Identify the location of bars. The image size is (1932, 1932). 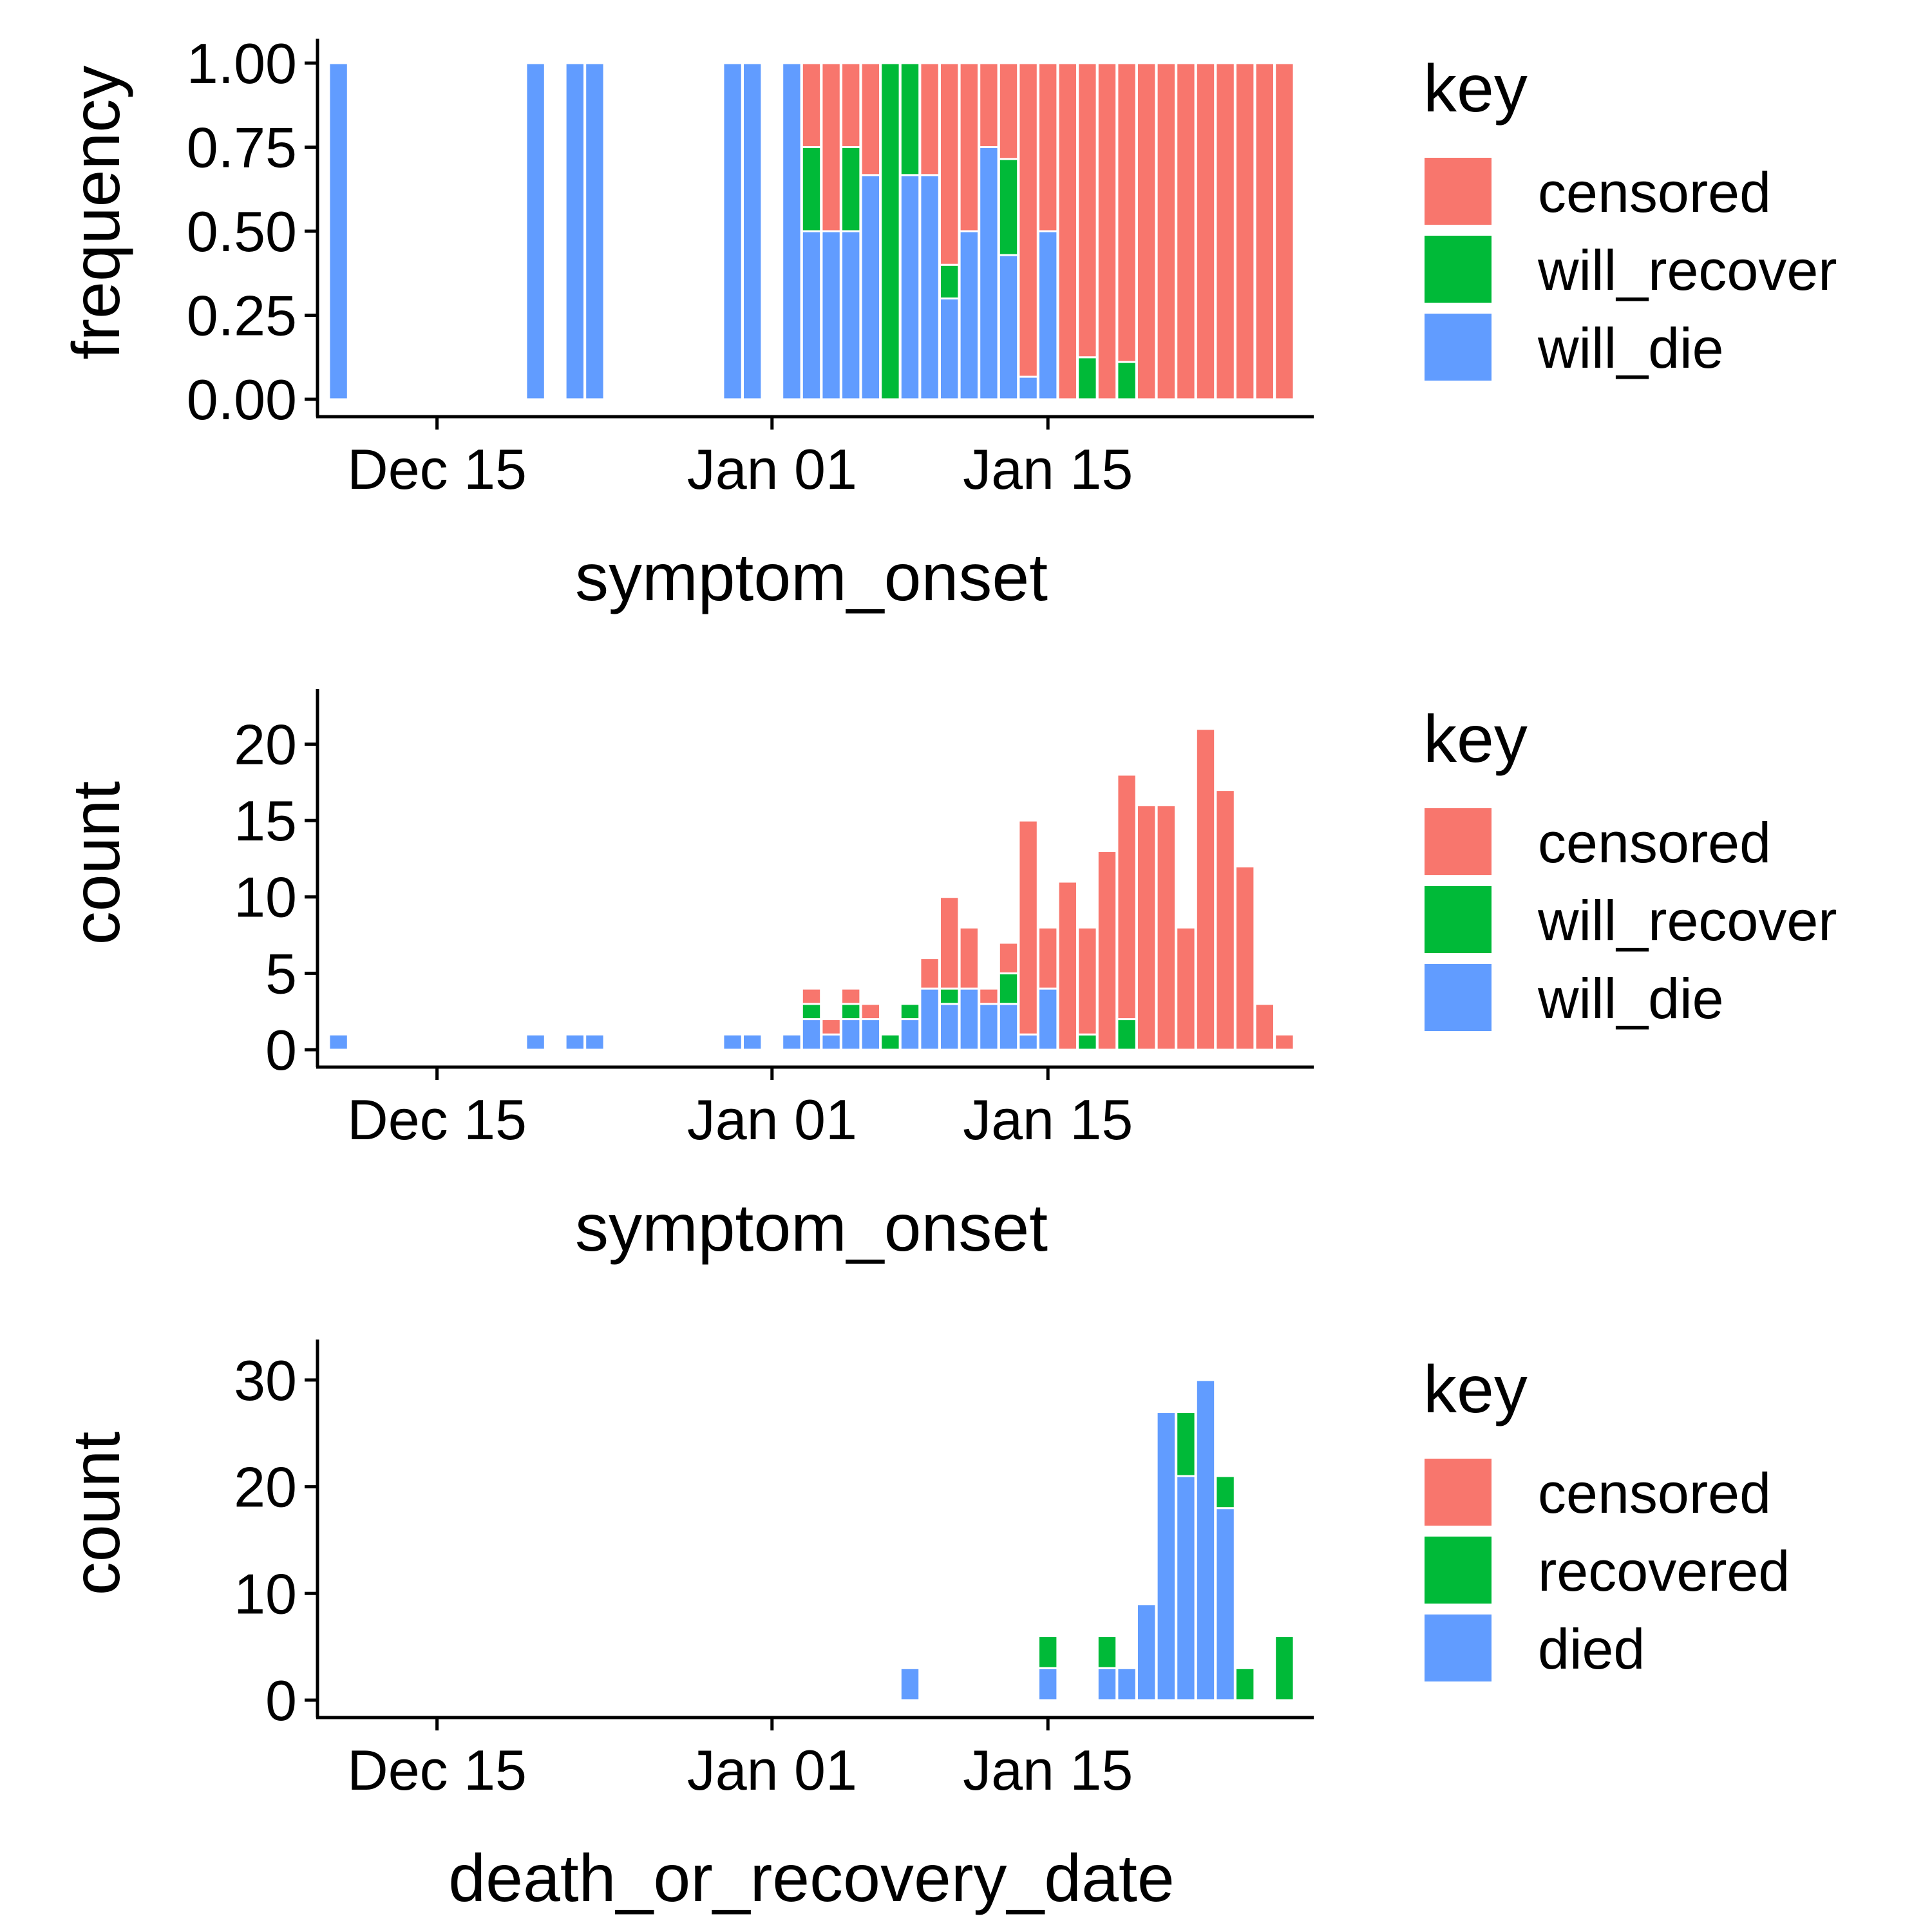
(812, 232).